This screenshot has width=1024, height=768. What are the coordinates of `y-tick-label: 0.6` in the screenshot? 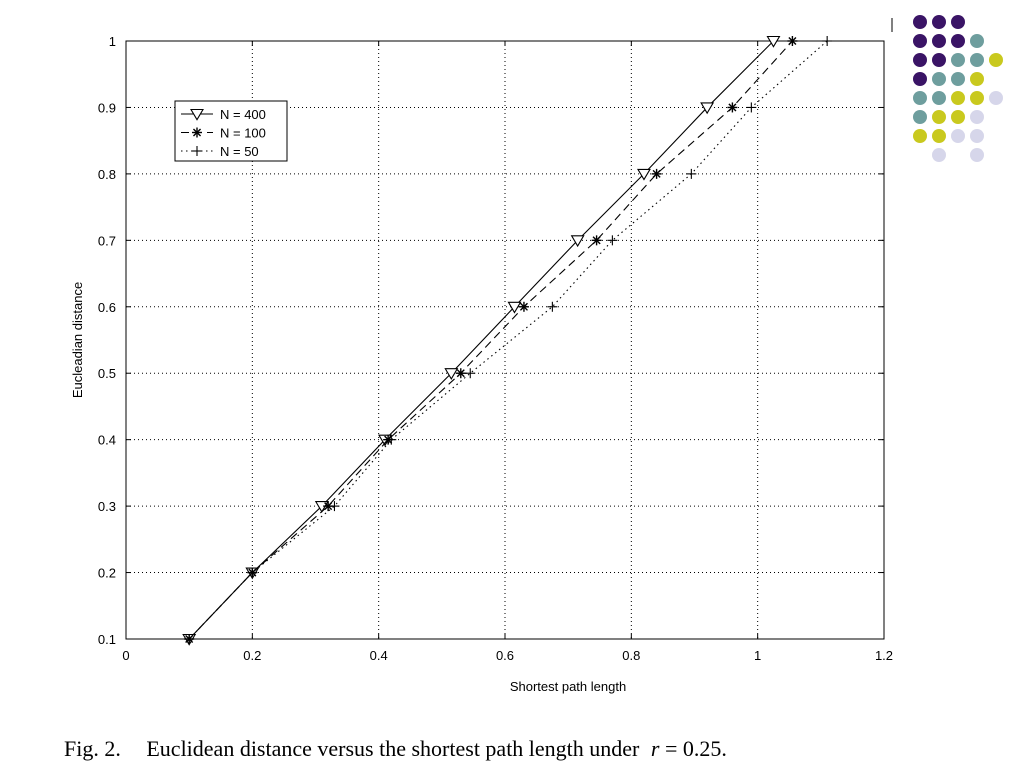 It's located at (107, 307).